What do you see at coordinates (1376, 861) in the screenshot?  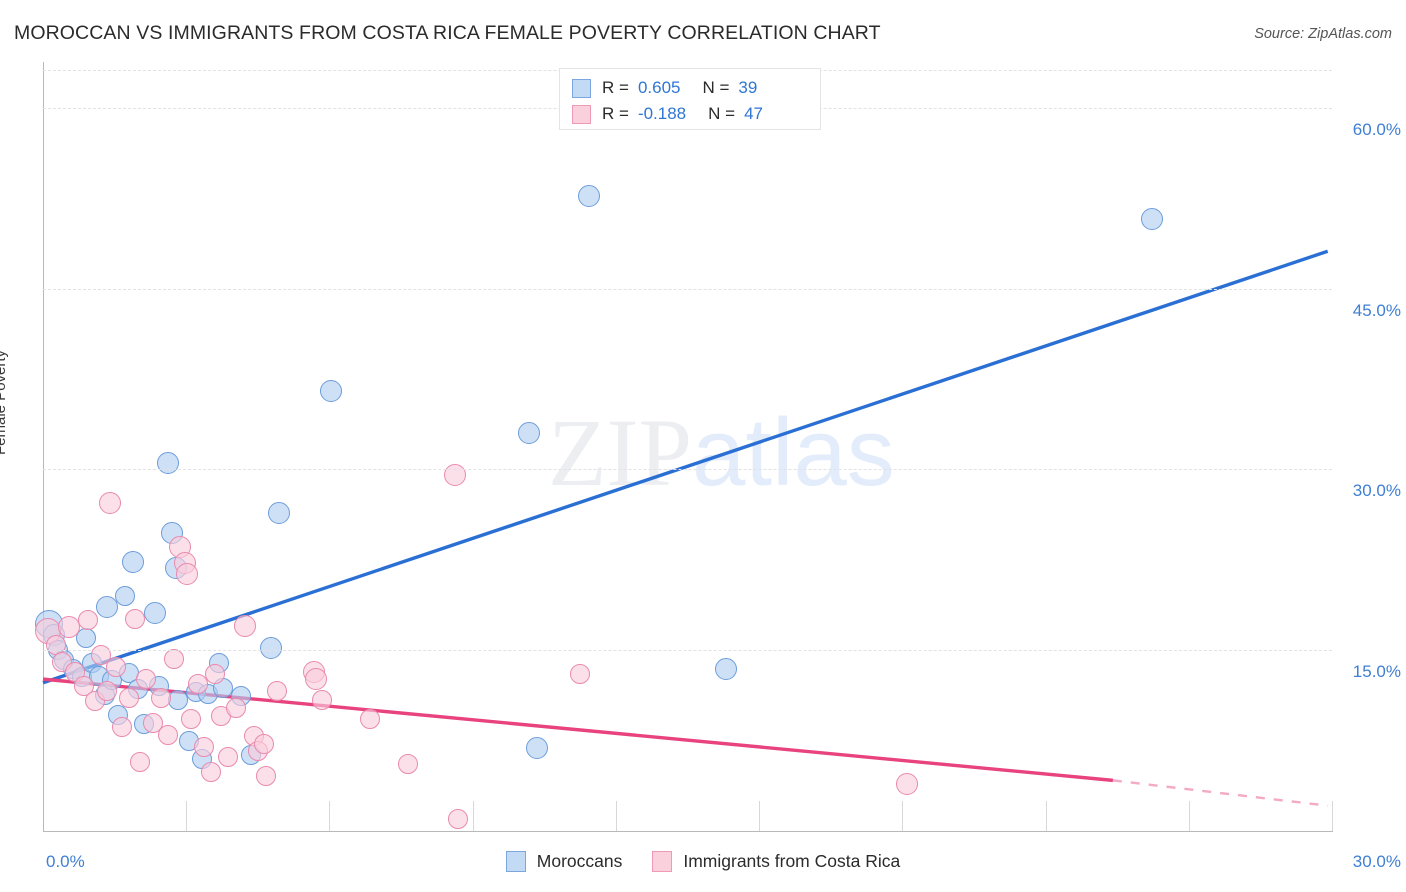 I see `x-axis-max-label: 30.0%` at bounding box center [1376, 861].